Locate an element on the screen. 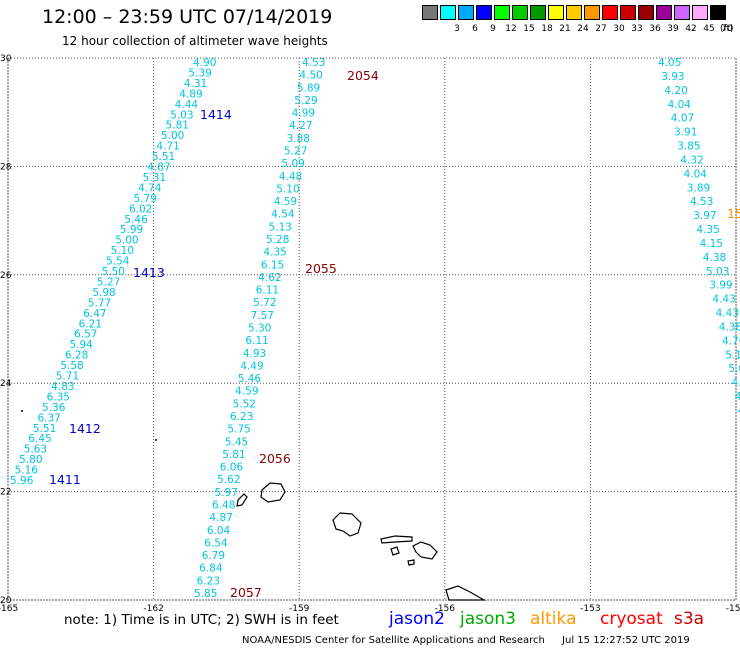 The height and width of the screenshot is (650, 740). wave-height-value: 4.89 is located at coordinates (190, 94).